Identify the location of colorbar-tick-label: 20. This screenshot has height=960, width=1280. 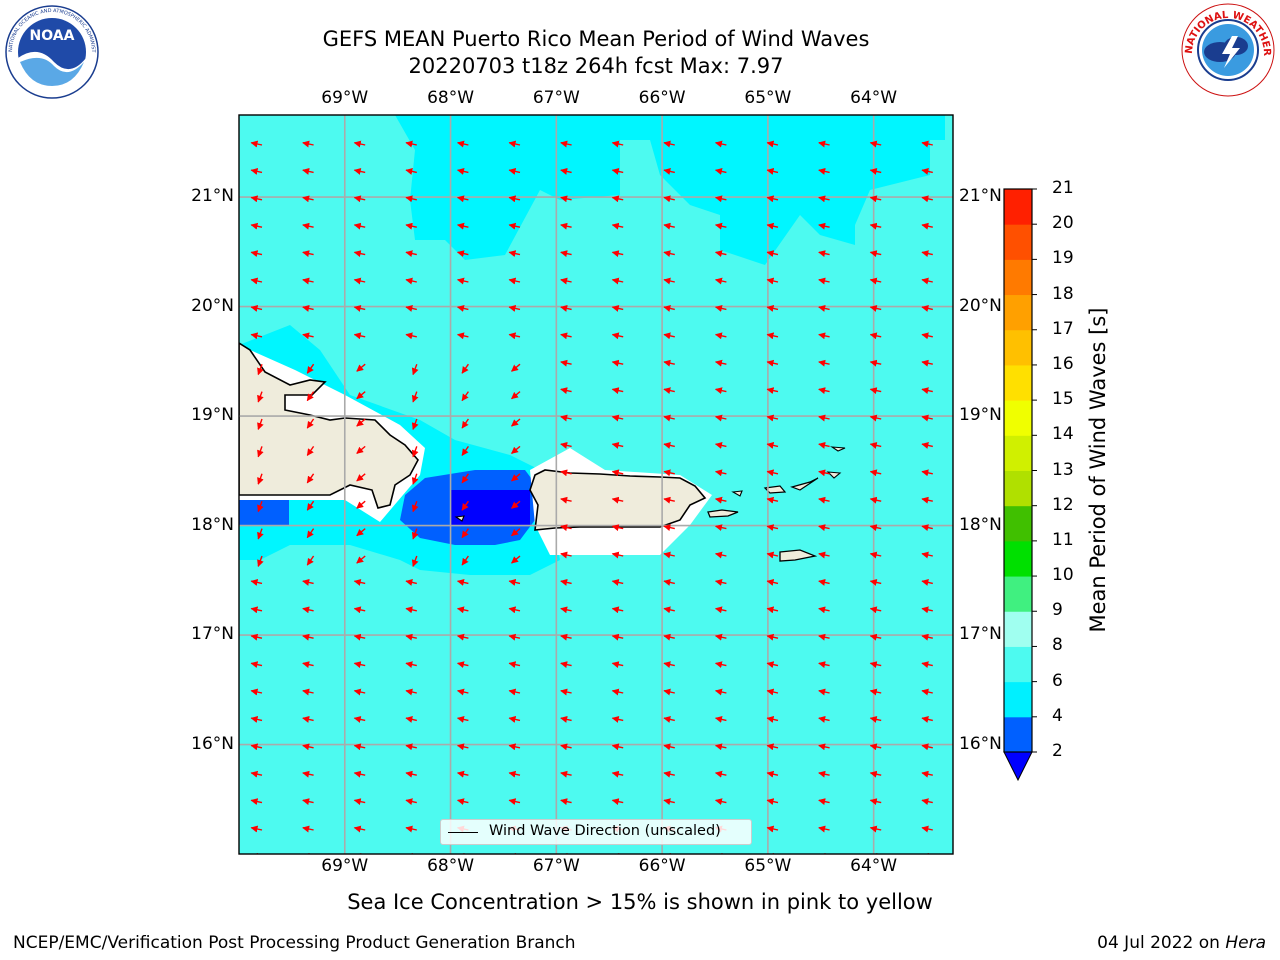
(1063, 223).